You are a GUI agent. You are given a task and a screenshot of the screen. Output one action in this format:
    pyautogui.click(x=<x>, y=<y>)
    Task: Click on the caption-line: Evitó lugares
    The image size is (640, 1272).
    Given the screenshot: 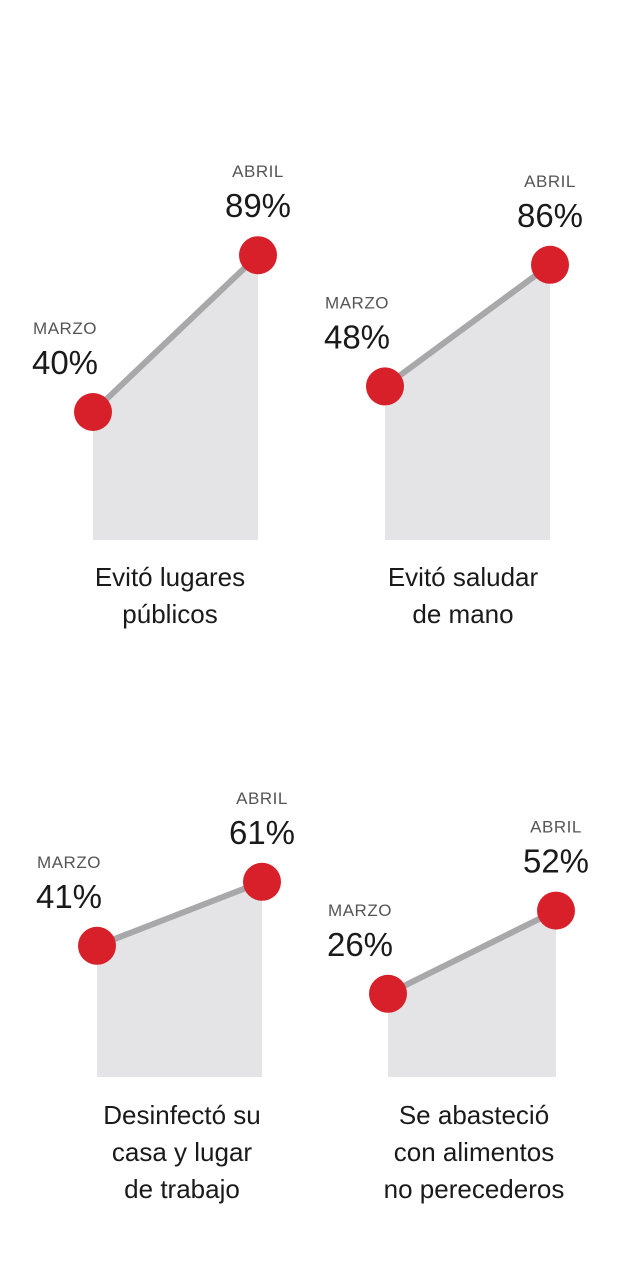 What is the action you would take?
    pyautogui.click(x=170, y=577)
    